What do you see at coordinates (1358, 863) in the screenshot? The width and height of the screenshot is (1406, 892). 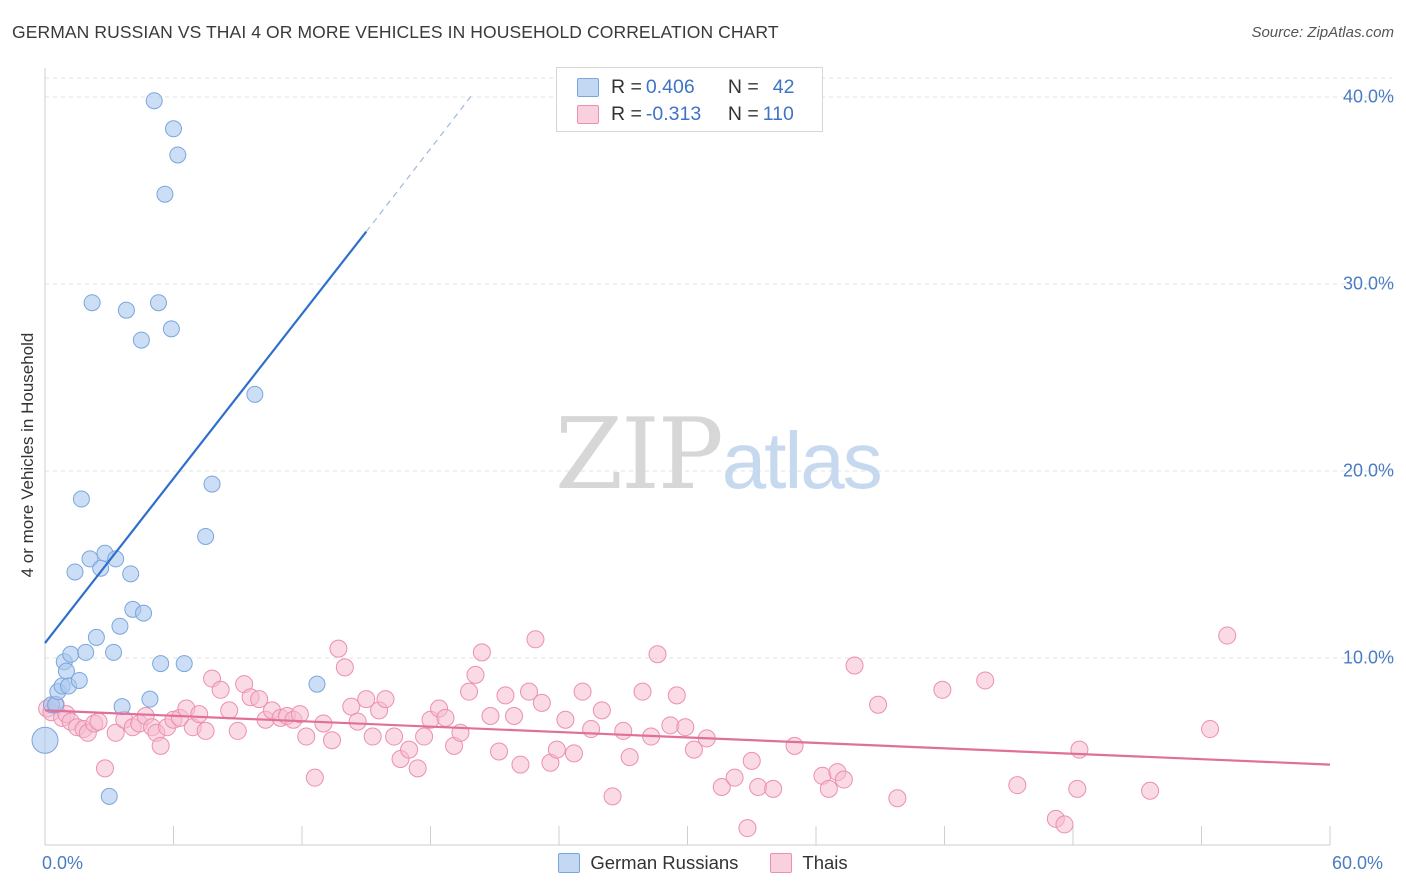 I see `x-tick-label-max: 60.0%` at bounding box center [1358, 863].